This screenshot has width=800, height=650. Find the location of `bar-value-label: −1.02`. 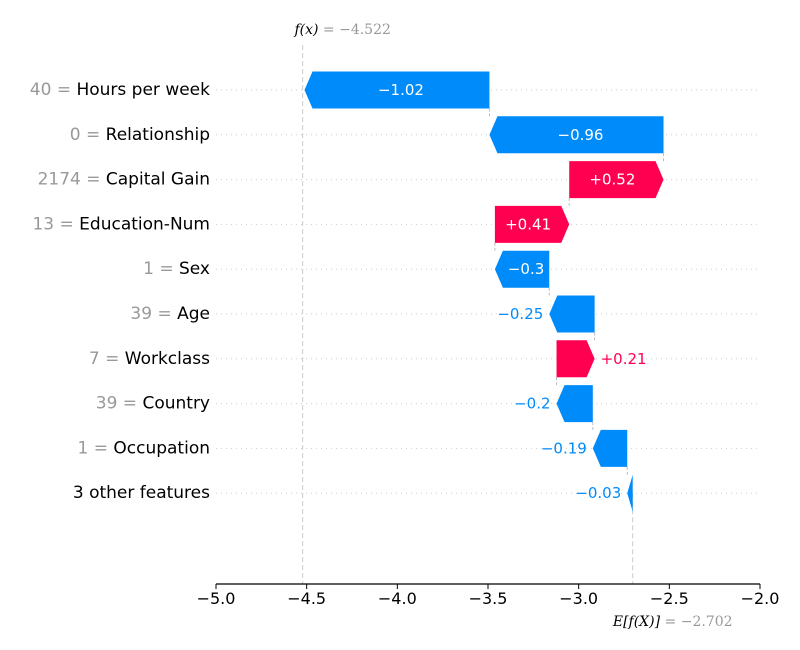

bar-value-label: −1.02 is located at coordinates (401, 90).